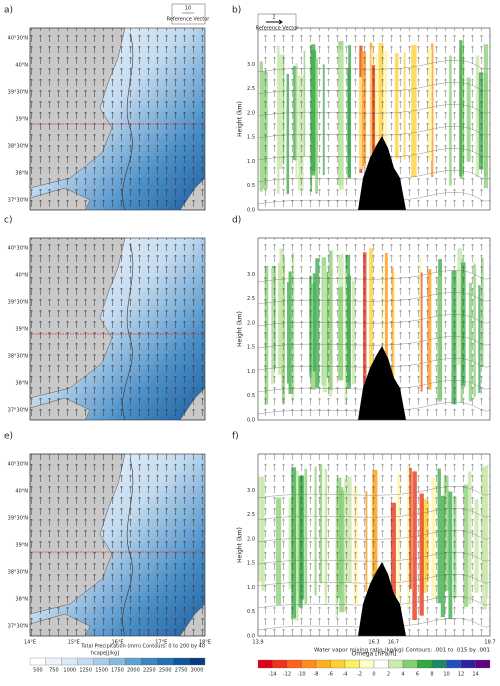 Image resolution: width=500 pixels, height=686 pixels. I want to click on colorbar-tick-label: 2250, so click(149, 671).